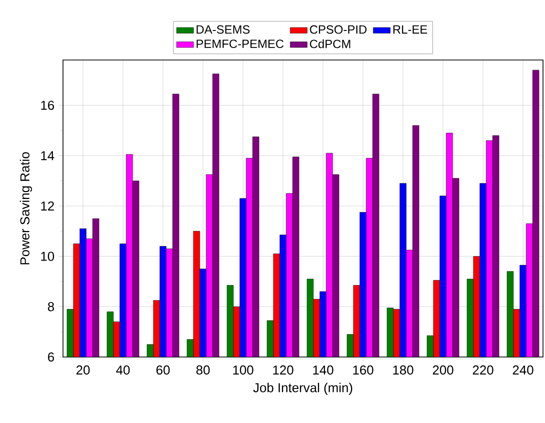  What do you see at coordinates (47, 155) in the screenshot?
I see `y-tick-label: 14` at bounding box center [47, 155].